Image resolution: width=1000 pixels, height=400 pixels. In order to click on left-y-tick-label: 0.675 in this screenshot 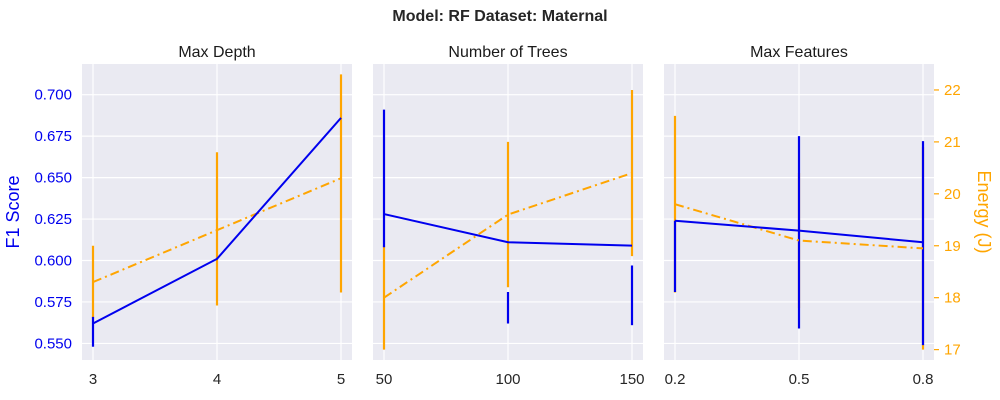, I will do `click(53, 136)`.